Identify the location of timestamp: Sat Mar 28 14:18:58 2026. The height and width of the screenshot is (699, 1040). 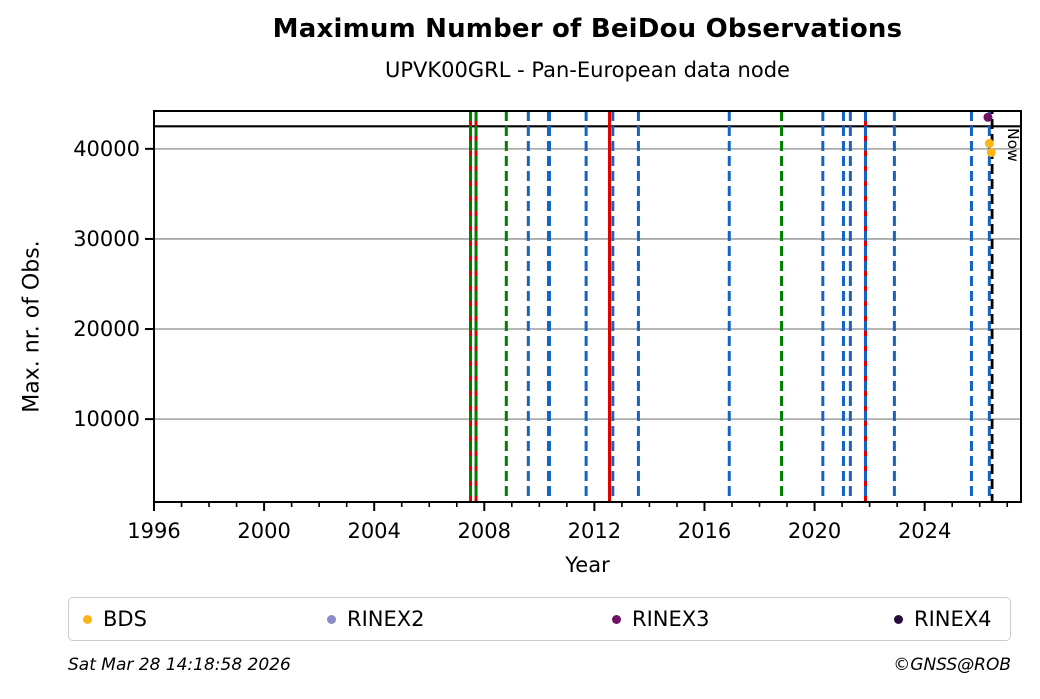
(179, 665).